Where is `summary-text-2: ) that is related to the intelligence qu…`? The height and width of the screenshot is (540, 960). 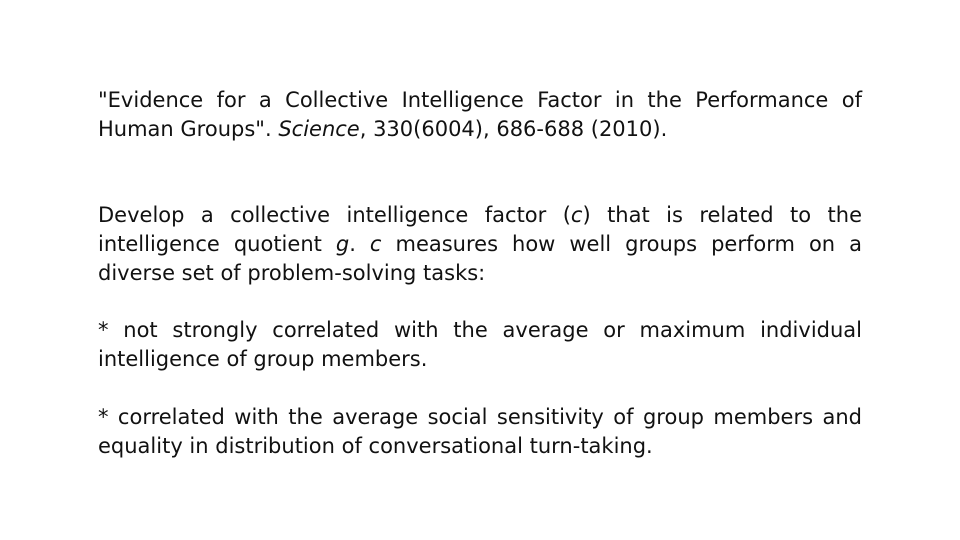 summary-text-2: ) that is related to the intelligence qu… is located at coordinates (480, 229).